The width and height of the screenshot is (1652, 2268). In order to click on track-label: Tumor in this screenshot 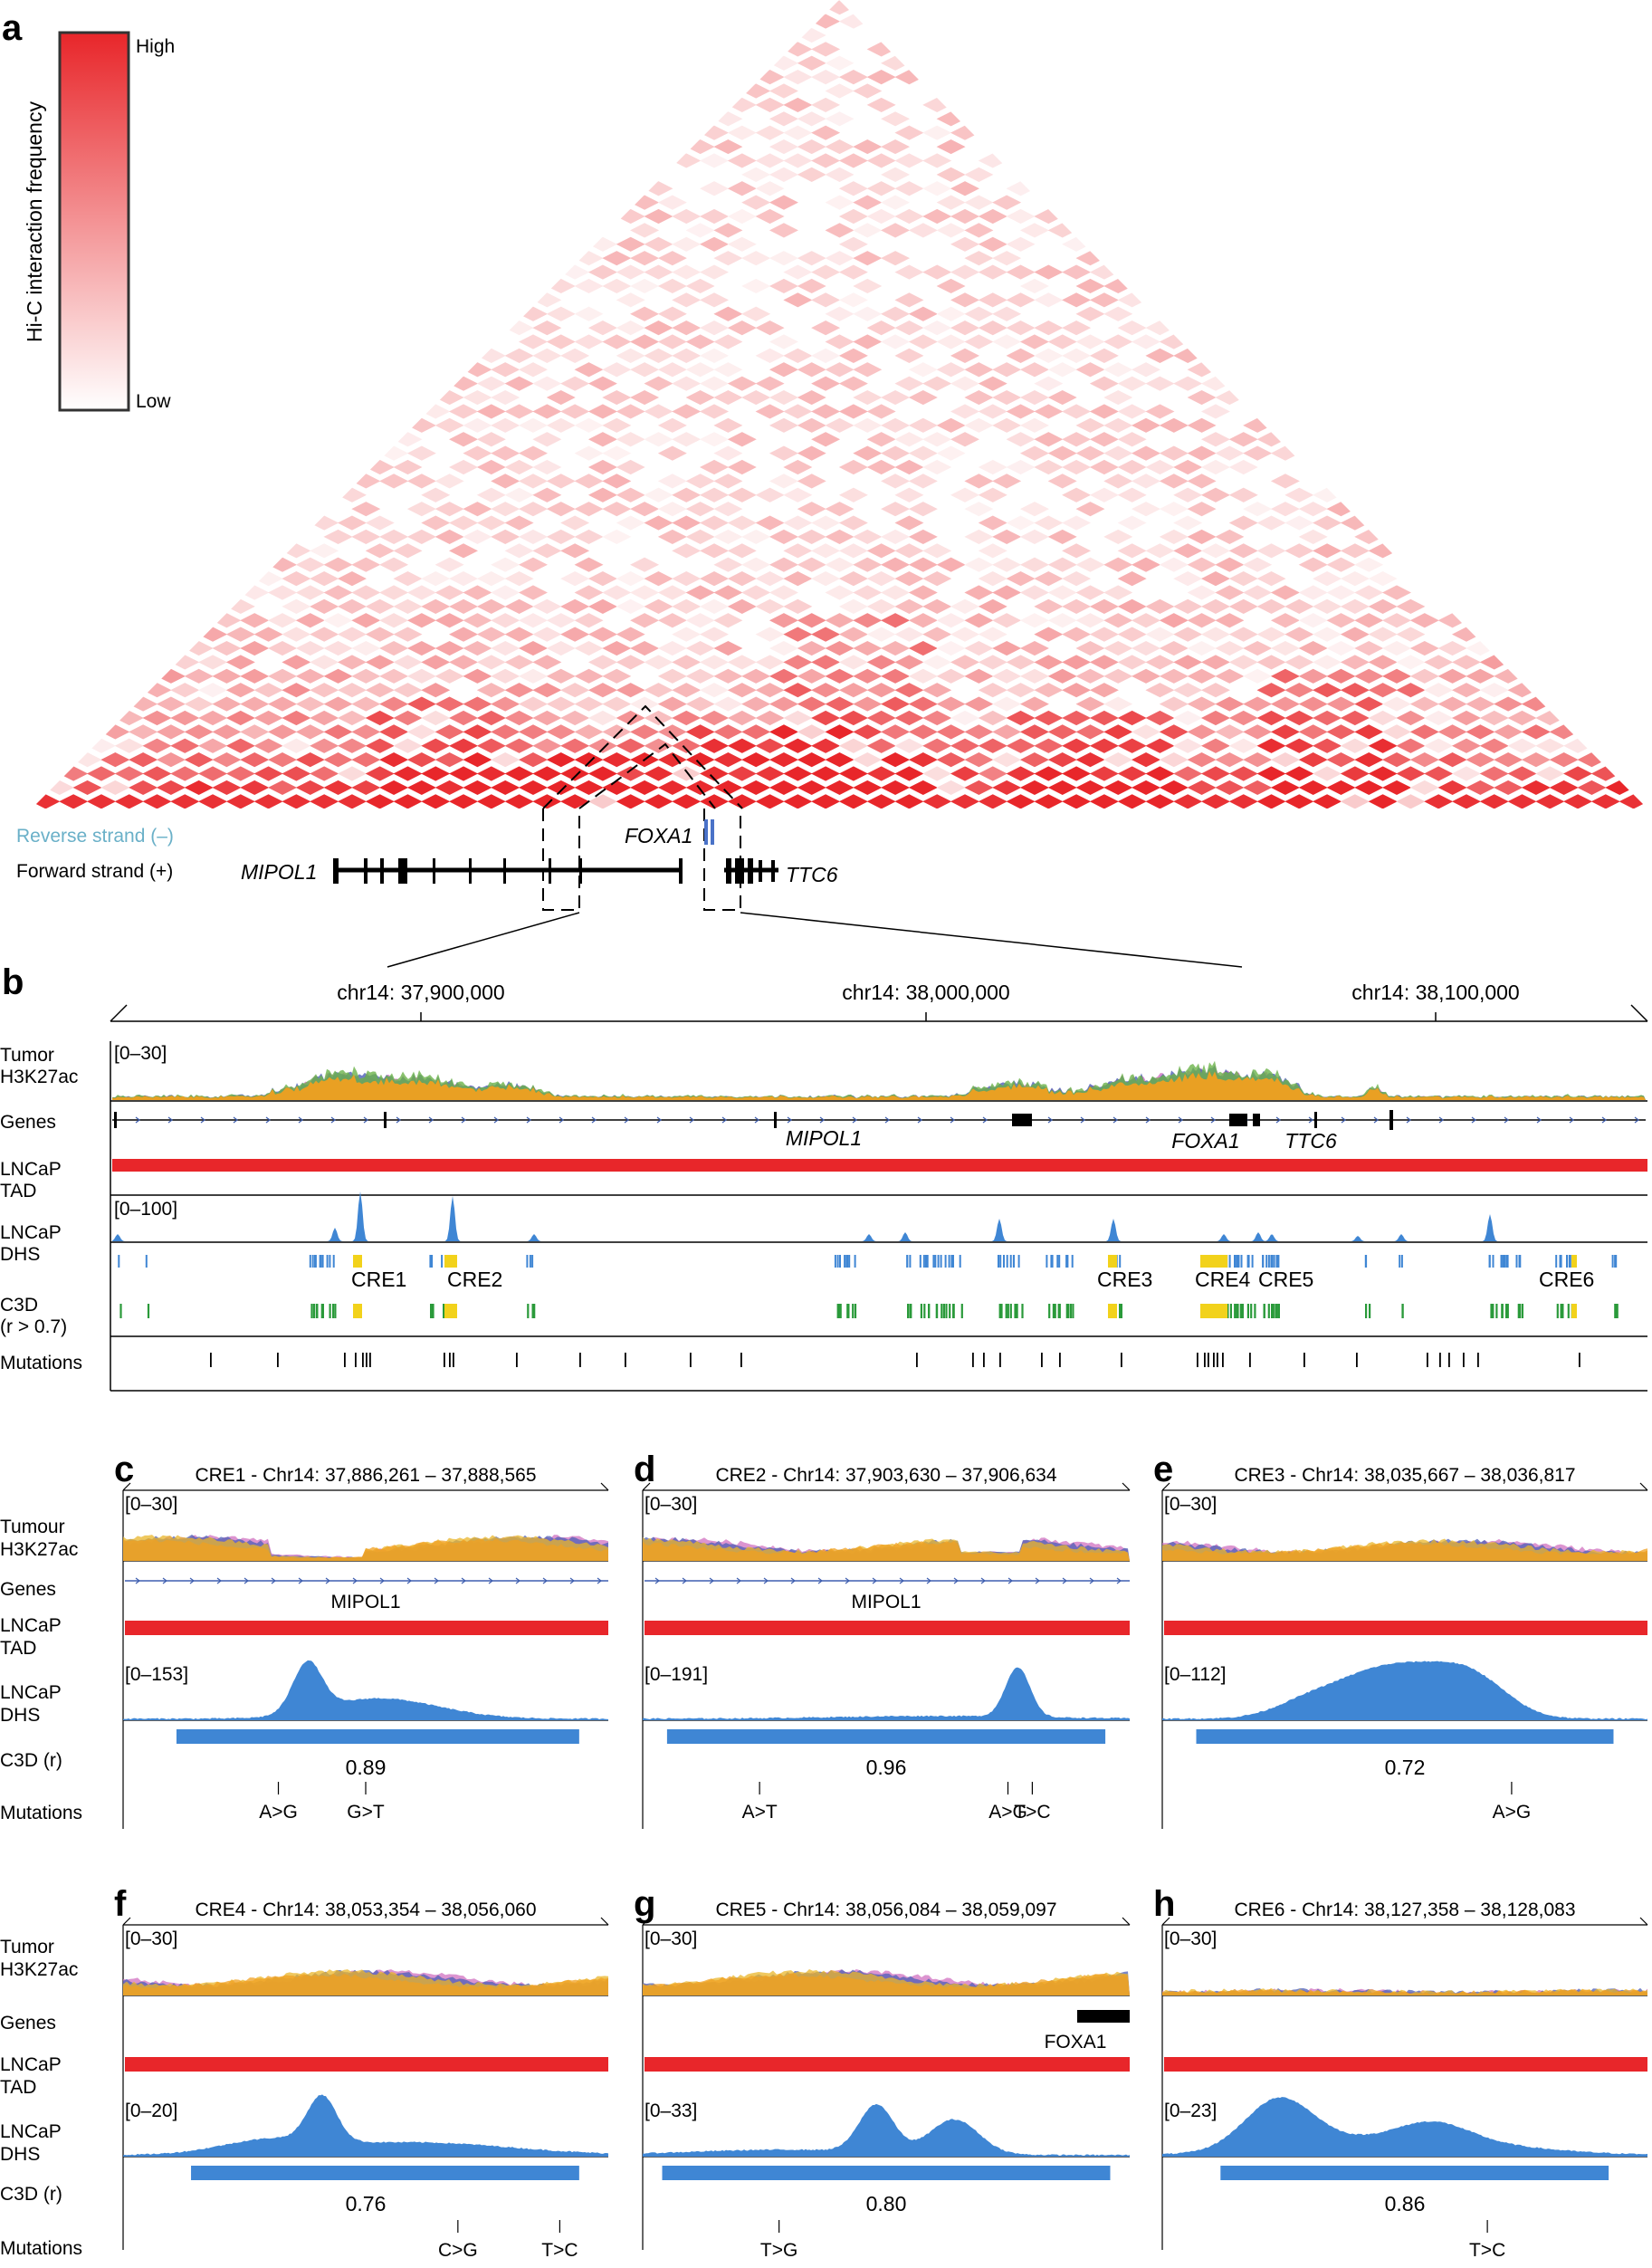, I will do `click(27, 1055)`.